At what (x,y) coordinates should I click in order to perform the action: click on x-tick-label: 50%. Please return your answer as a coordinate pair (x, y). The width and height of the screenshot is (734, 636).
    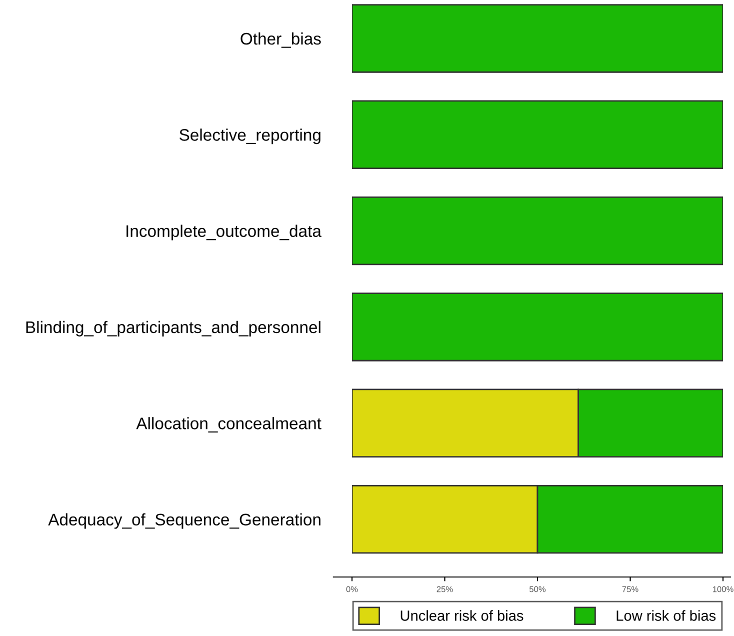
    Looking at the image, I should click on (537, 589).